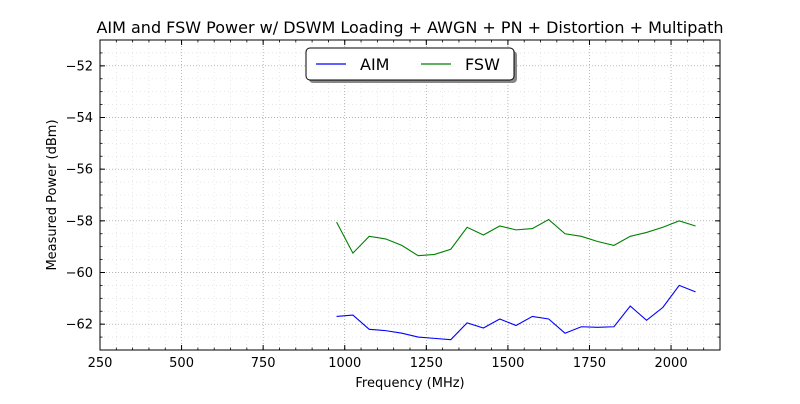  I want to click on y-tick-label: −54, so click(79, 118).